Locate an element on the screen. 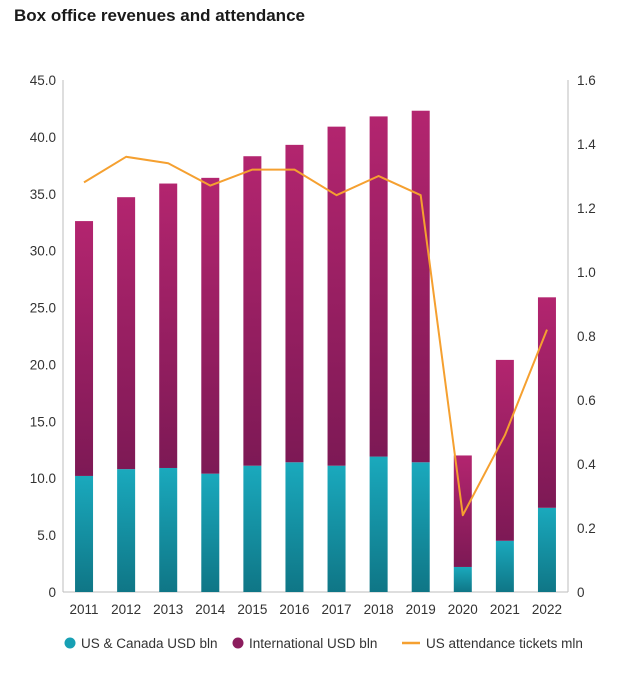  bar-us-canada-2021 is located at coordinates (504, 566).